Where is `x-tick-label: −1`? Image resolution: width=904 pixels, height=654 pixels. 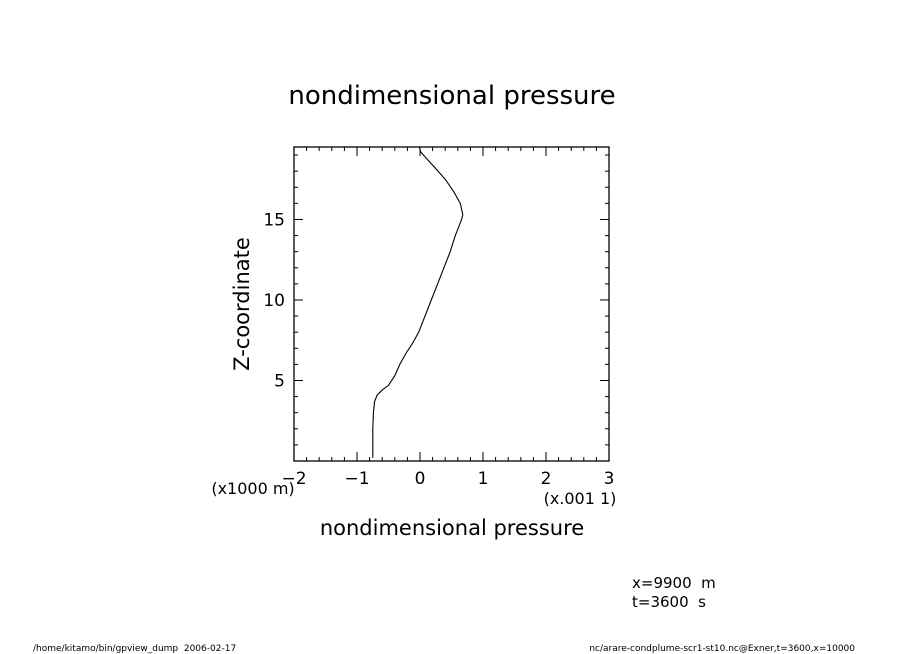
x-tick-label: −1 is located at coordinates (356, 479).